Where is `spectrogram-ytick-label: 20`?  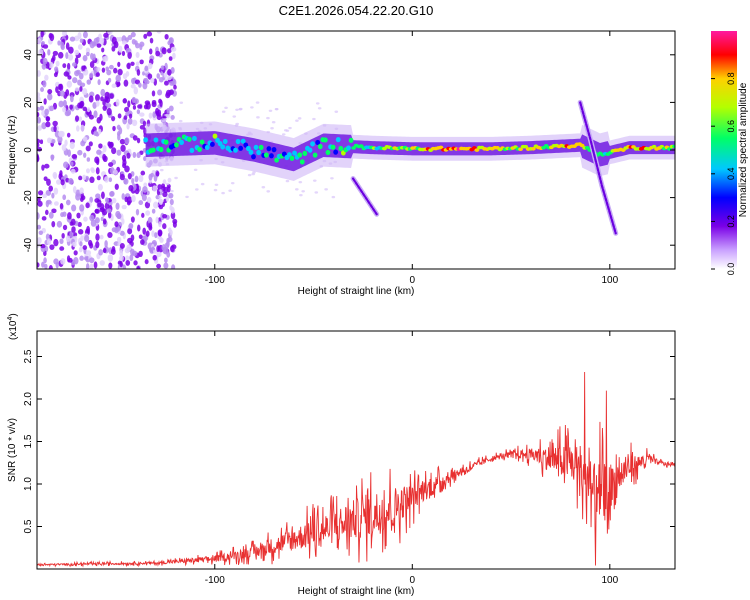
spectrogram-ytick-label: 20 is located at coordinates (28, 102).